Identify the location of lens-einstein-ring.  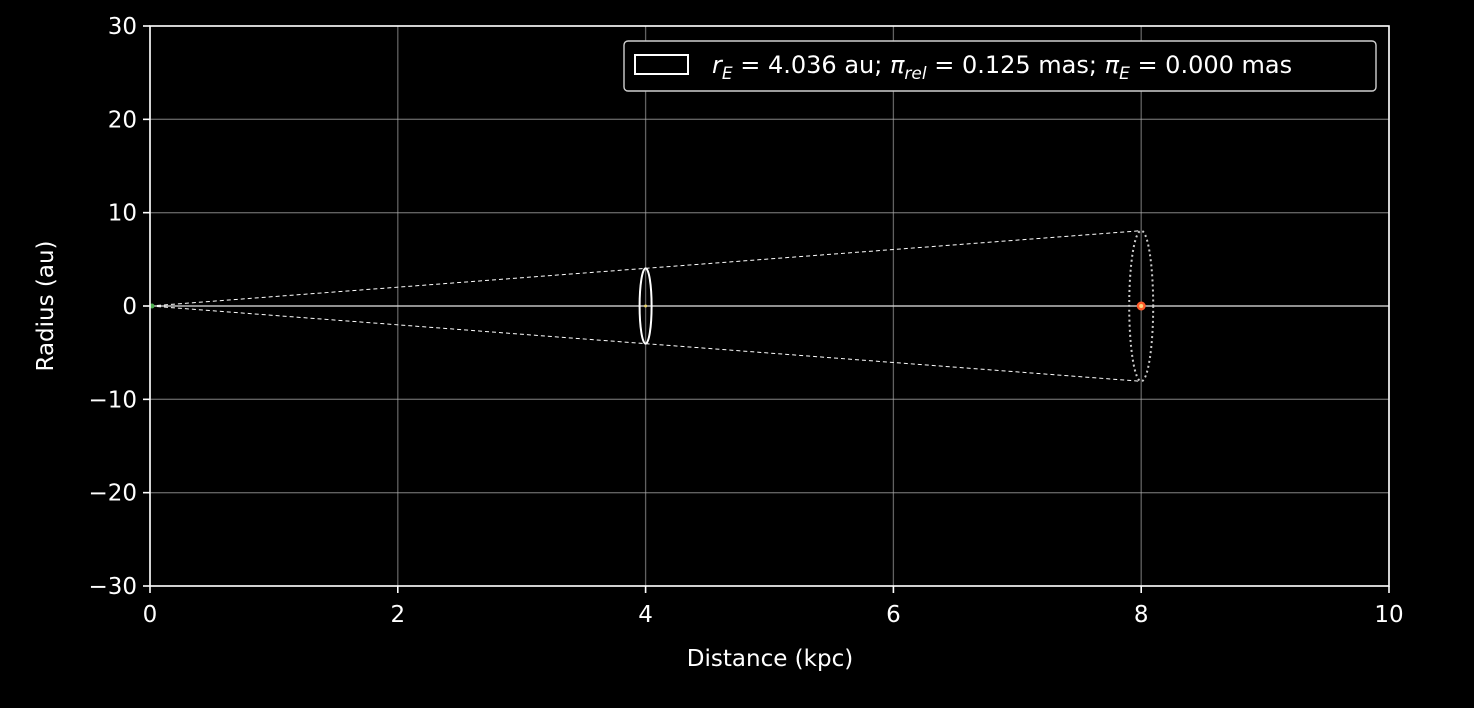
(645, 306).